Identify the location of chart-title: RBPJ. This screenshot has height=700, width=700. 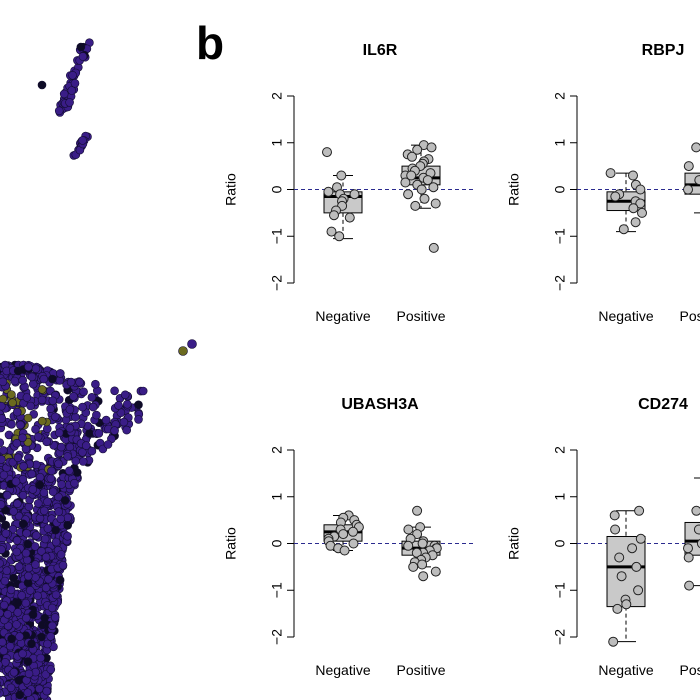
(663, 50).